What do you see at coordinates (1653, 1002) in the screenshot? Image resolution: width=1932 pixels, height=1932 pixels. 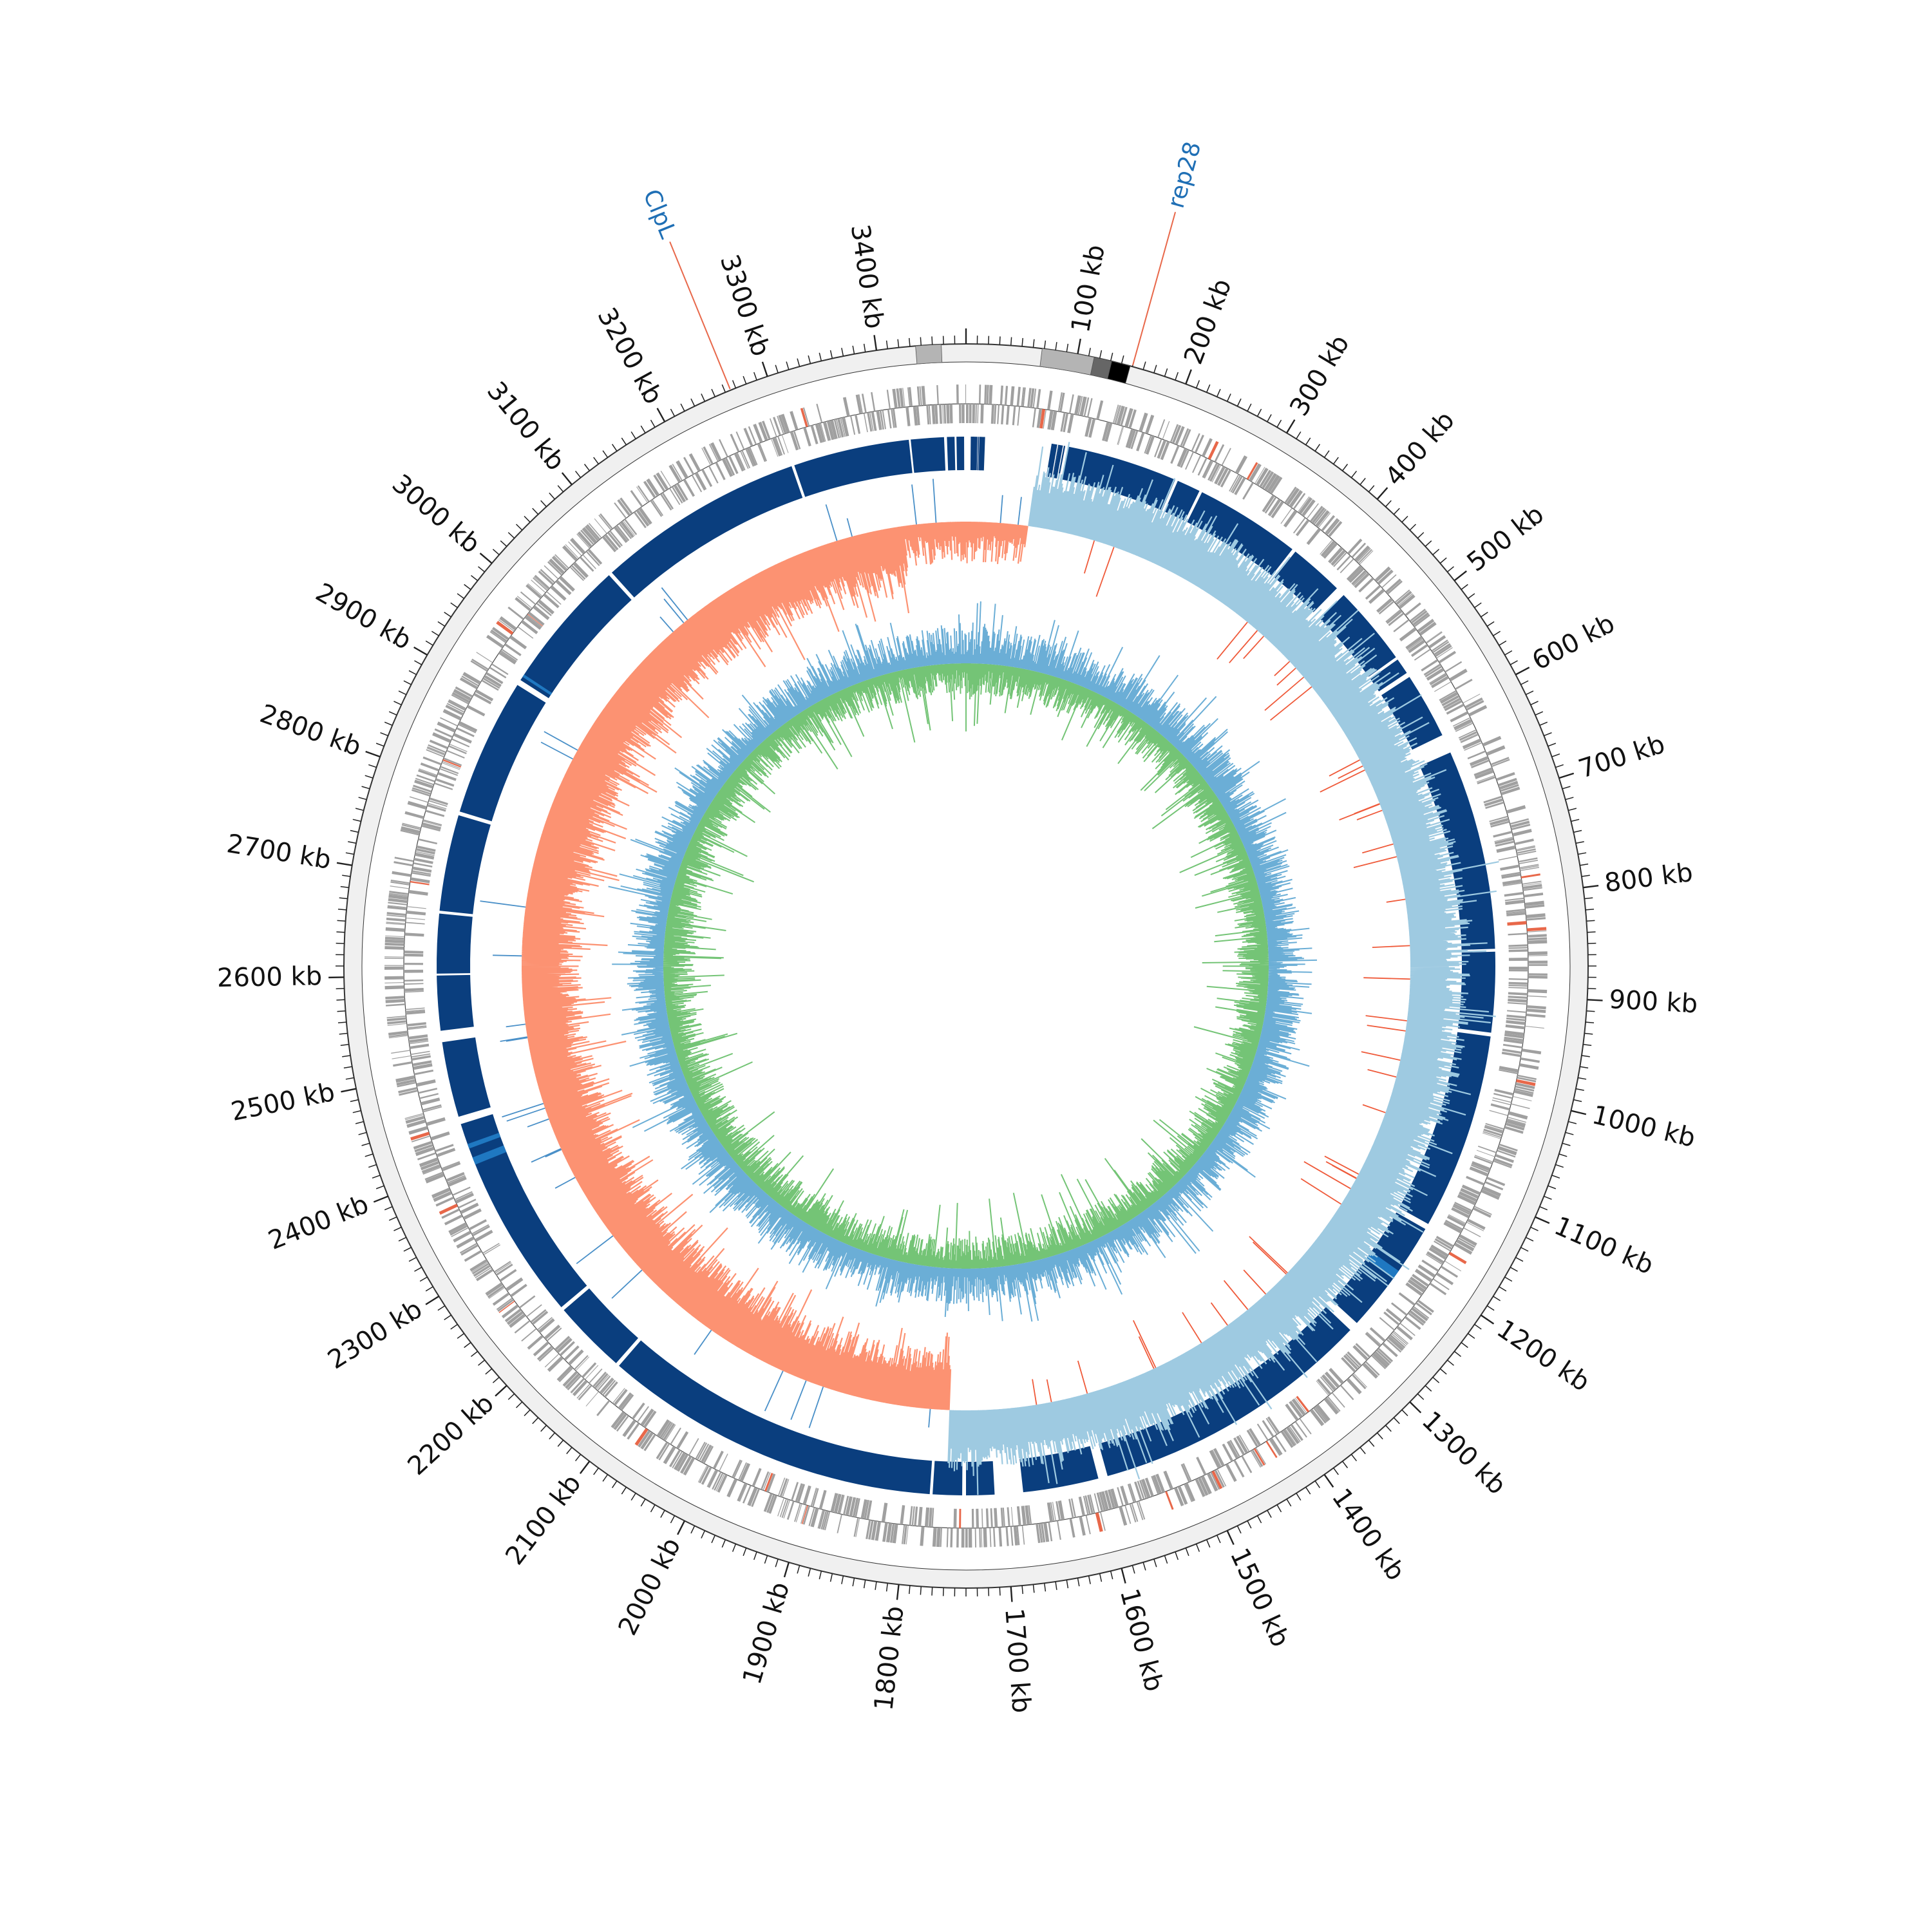 I see `scale-label: 900 kb` at bounding box center [1653, 1002].